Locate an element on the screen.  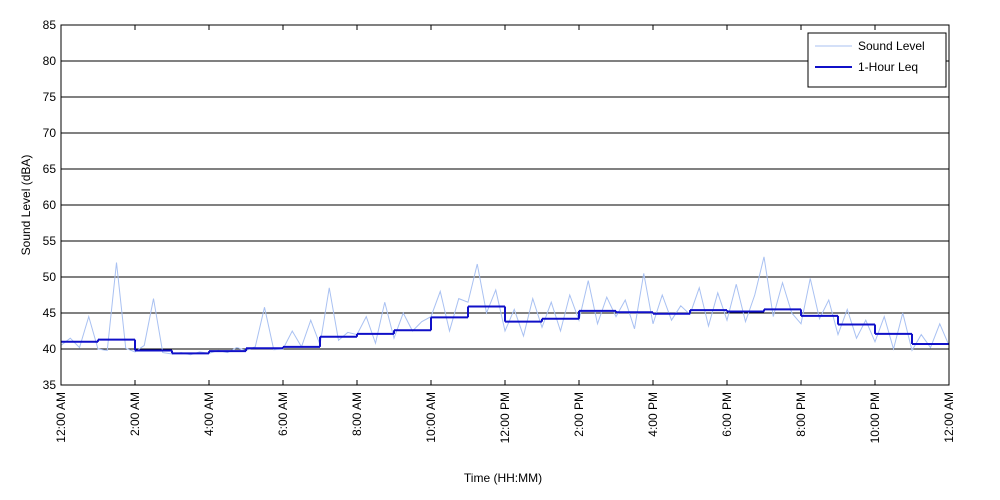
y-tick-label: 35 is located at coordinates (50, 385).